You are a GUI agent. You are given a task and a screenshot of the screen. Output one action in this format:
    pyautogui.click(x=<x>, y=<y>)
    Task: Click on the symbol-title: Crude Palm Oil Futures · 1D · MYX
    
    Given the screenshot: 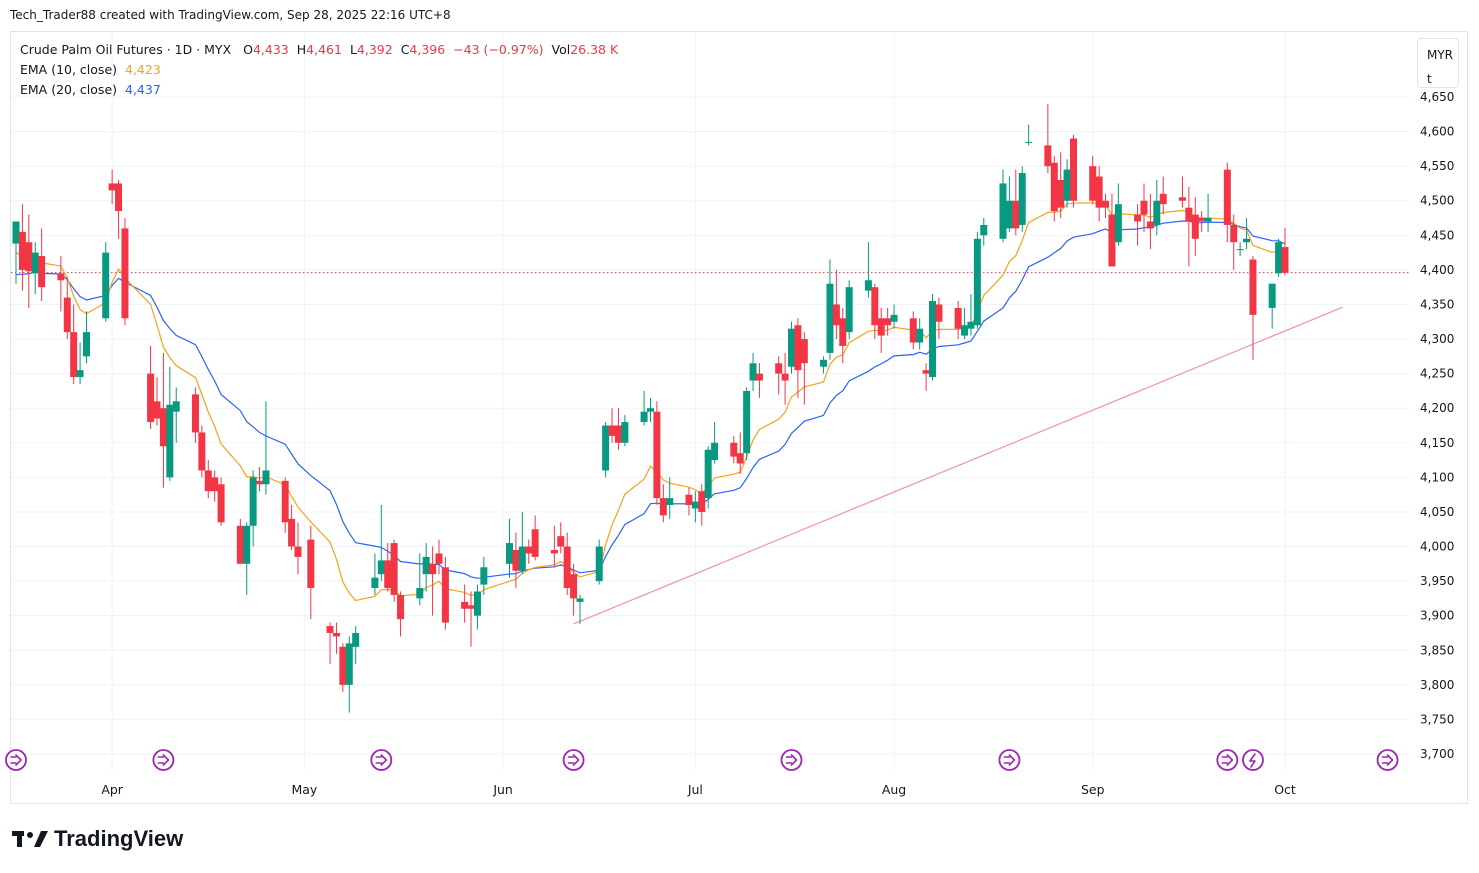 What is the action you would take?
    pyautogui.click(x=126, y=49)
    